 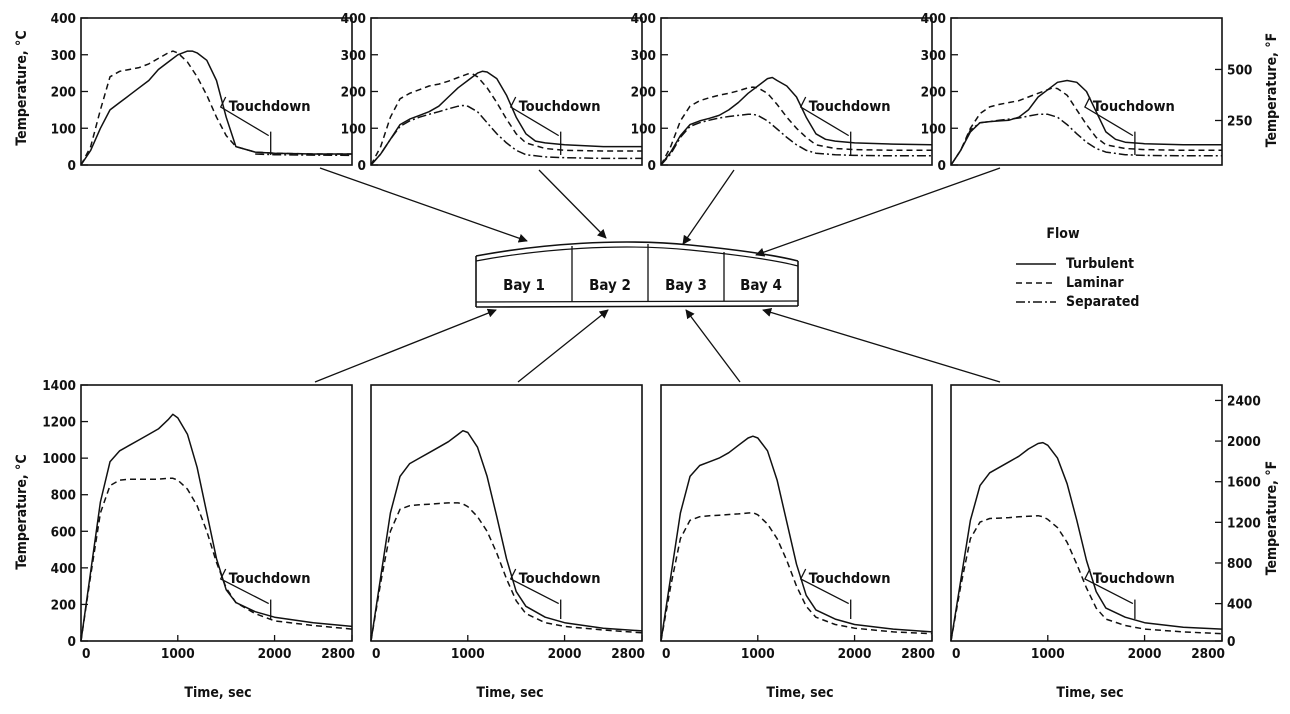 I want to click on y-tick-label-upper-2-300: 300, so click(x=353, y=56).